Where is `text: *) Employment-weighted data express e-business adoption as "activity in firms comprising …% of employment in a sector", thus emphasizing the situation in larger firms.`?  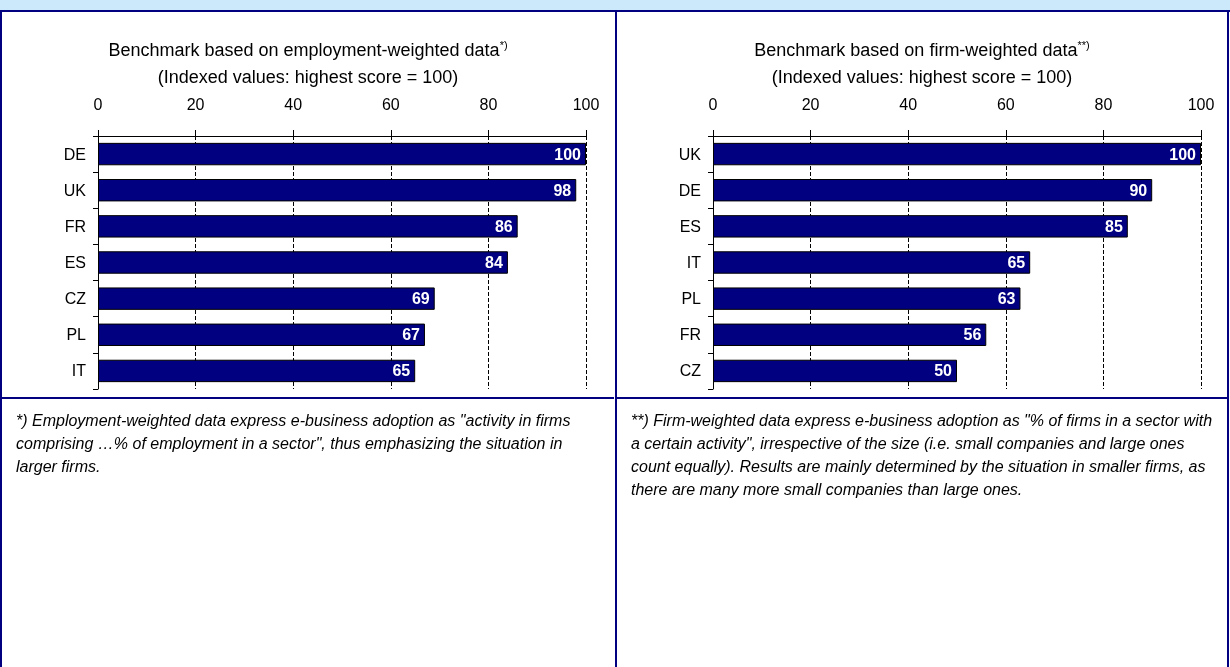 text: *) Employment-weighted data express e-business adoption as "activity in firms comprising …% of employment in a sector", thus emphasizing the situation in larger firms. is located at coordinates (308, 437).